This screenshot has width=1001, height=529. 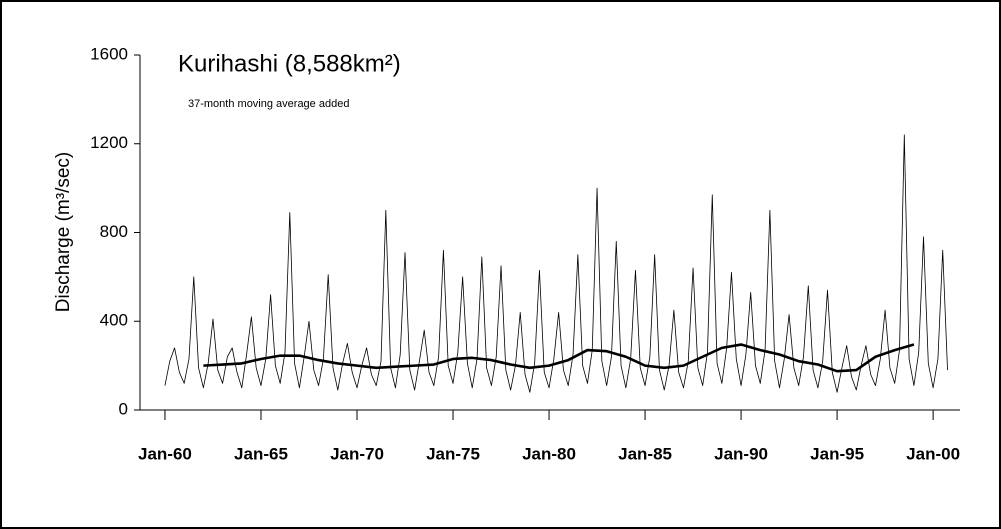 I want to click on chart-title: Kurihashi (8,588km²), so click(x=289, y=63).